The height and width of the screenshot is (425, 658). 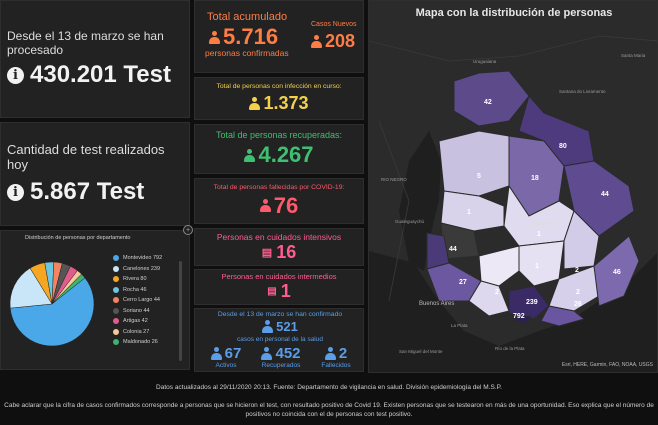 What do you see at coordinates (563, 316) in the screenshot?
I see `dept-maldonado` at bounding box center [563, 316].